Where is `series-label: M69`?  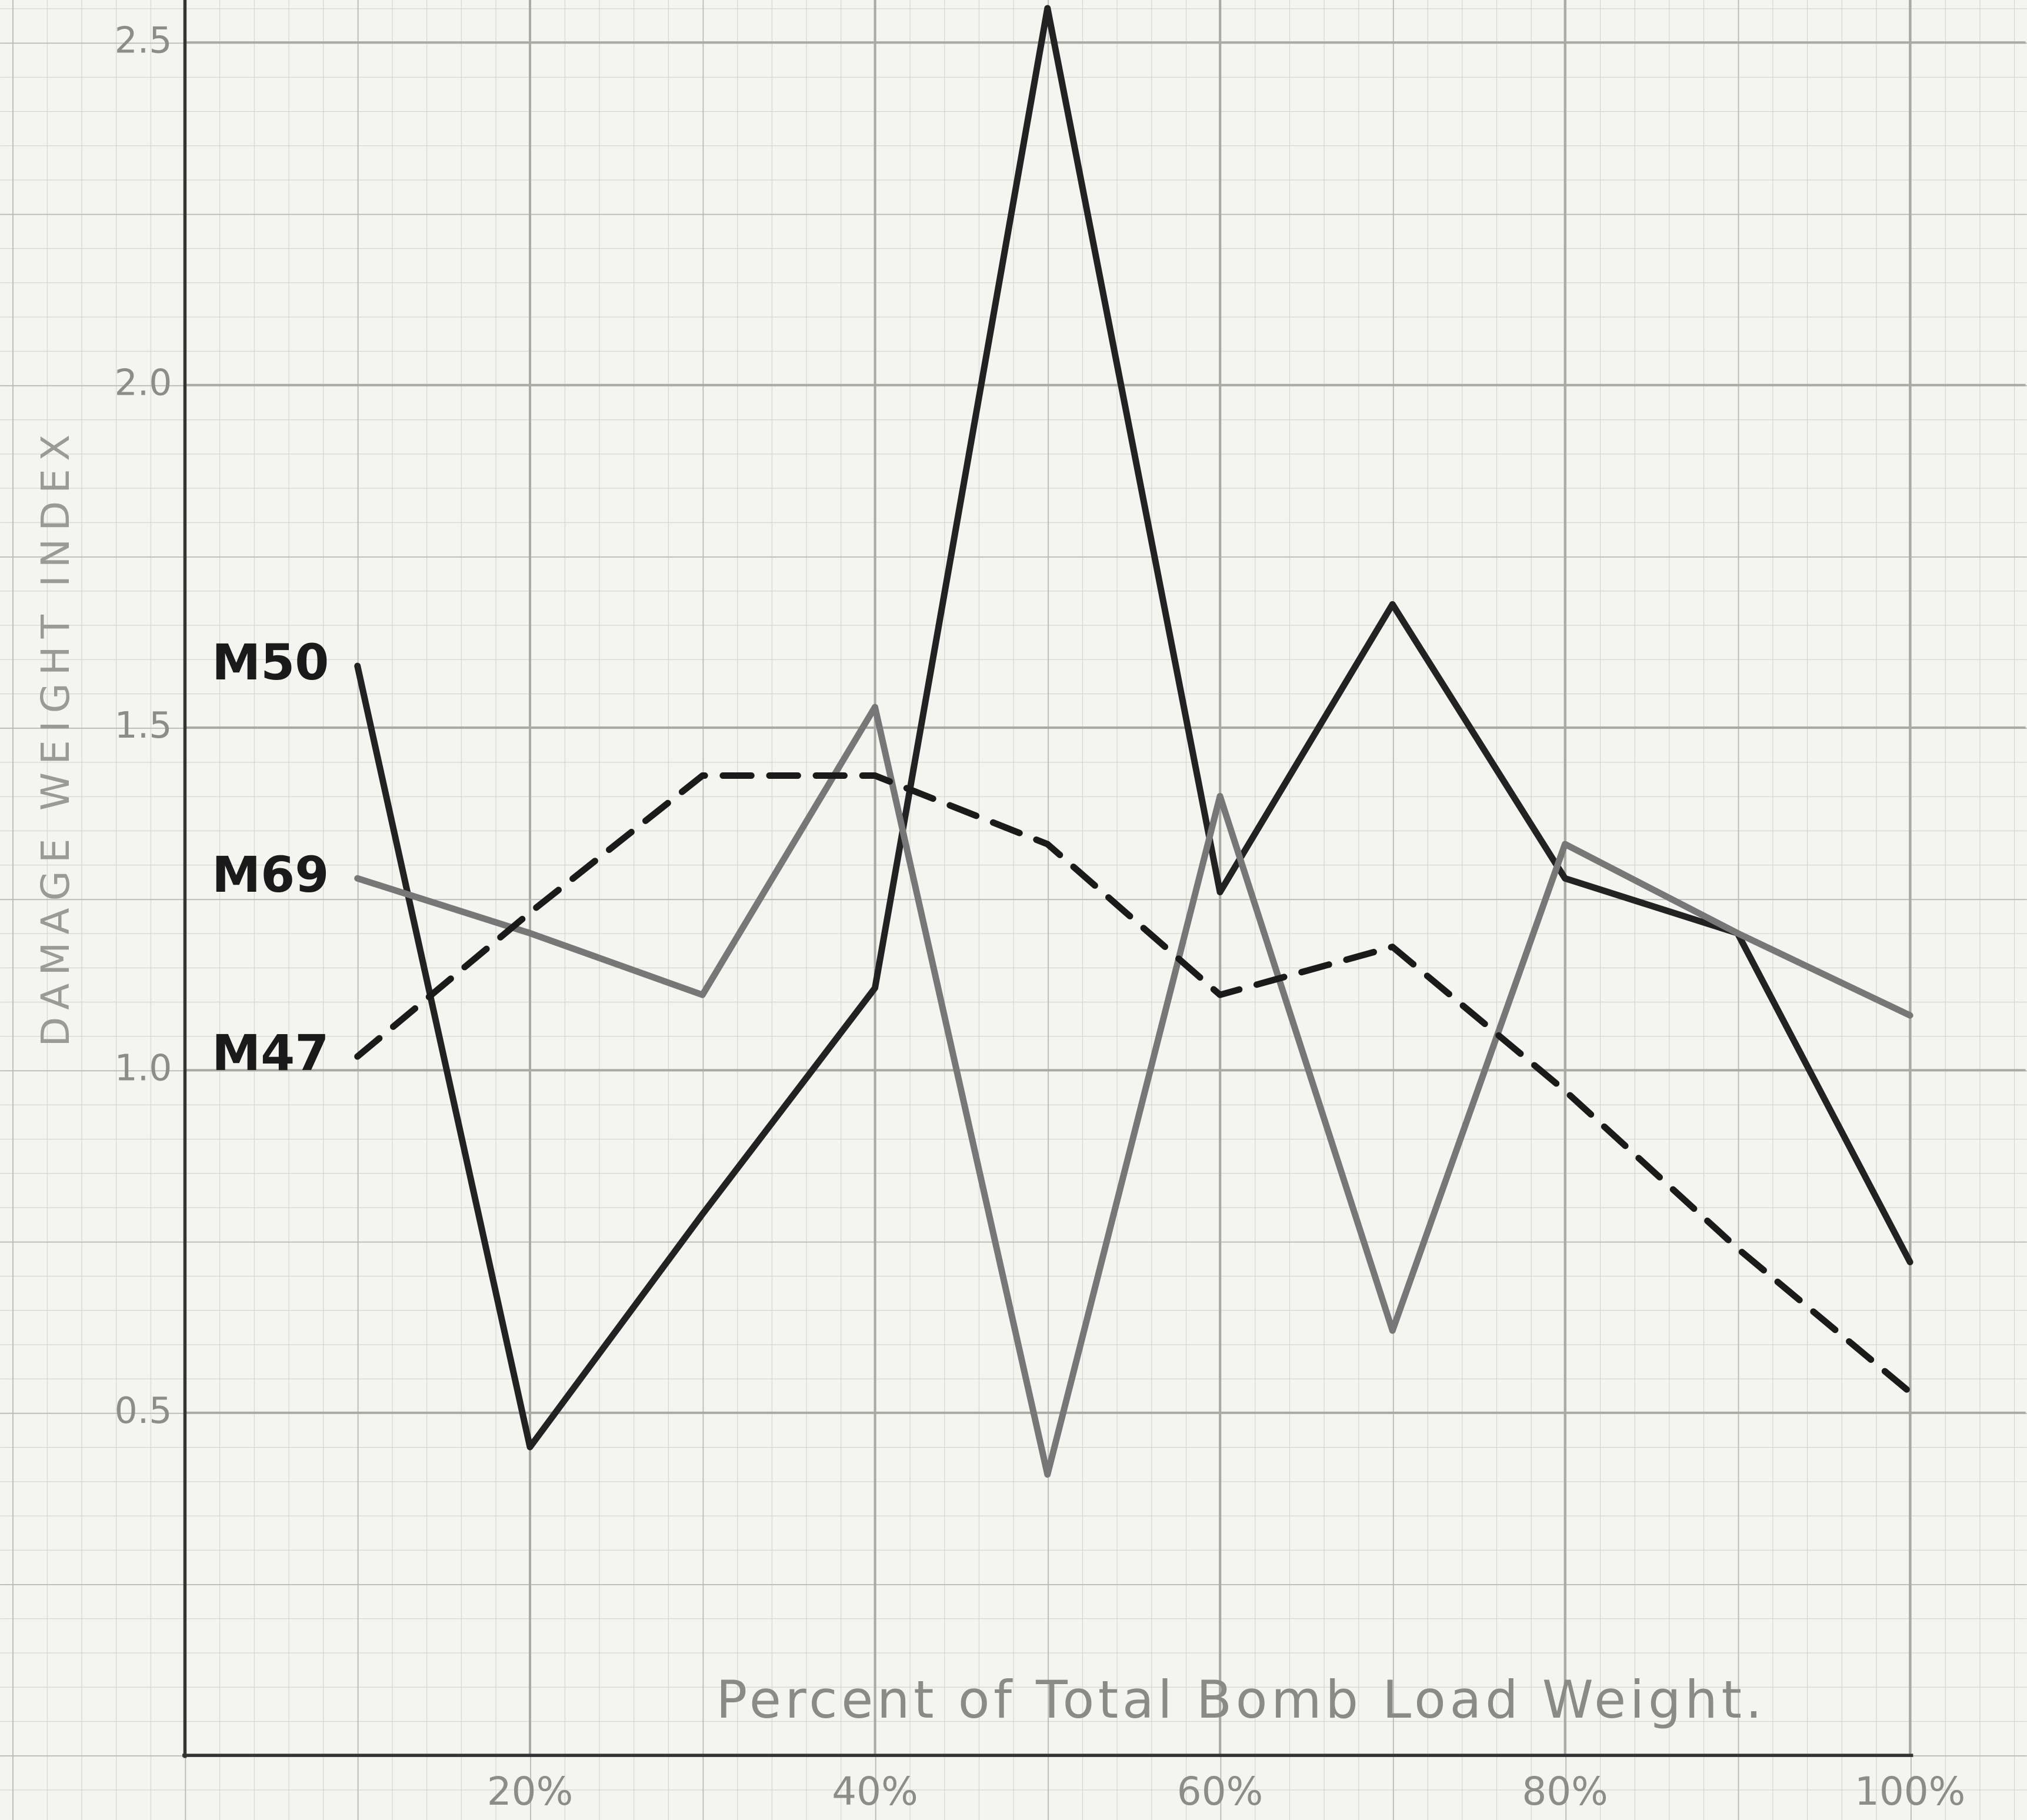
series-label: M69 is located at coordinates (270, 875).